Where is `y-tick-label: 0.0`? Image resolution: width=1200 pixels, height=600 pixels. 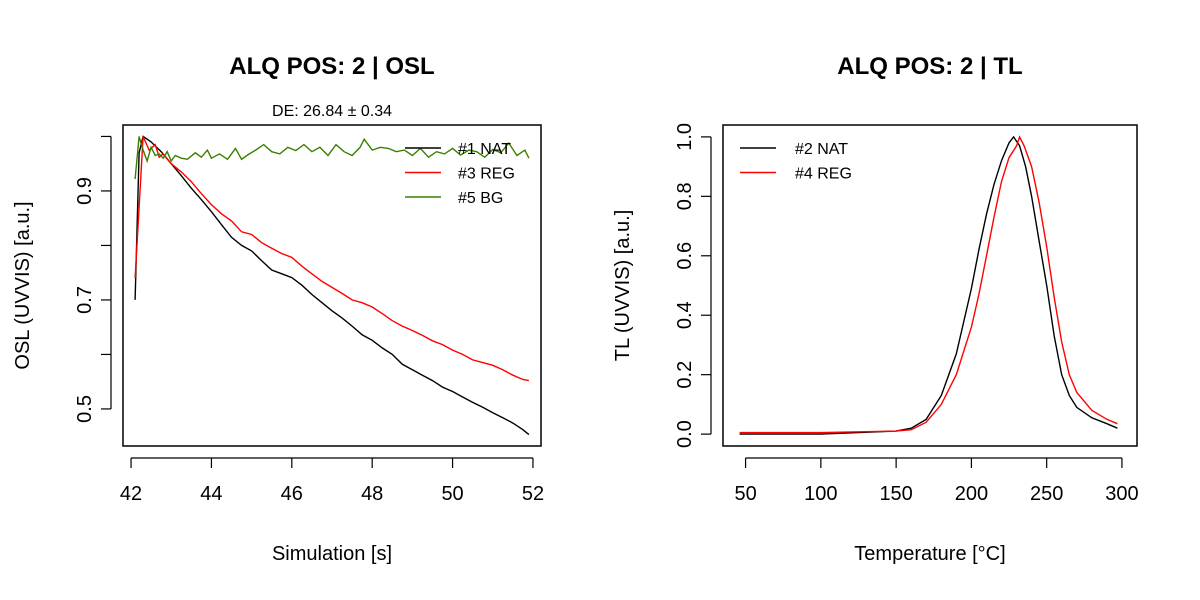 y-tick-label: 0.0 is located at coordinates (685, 434).